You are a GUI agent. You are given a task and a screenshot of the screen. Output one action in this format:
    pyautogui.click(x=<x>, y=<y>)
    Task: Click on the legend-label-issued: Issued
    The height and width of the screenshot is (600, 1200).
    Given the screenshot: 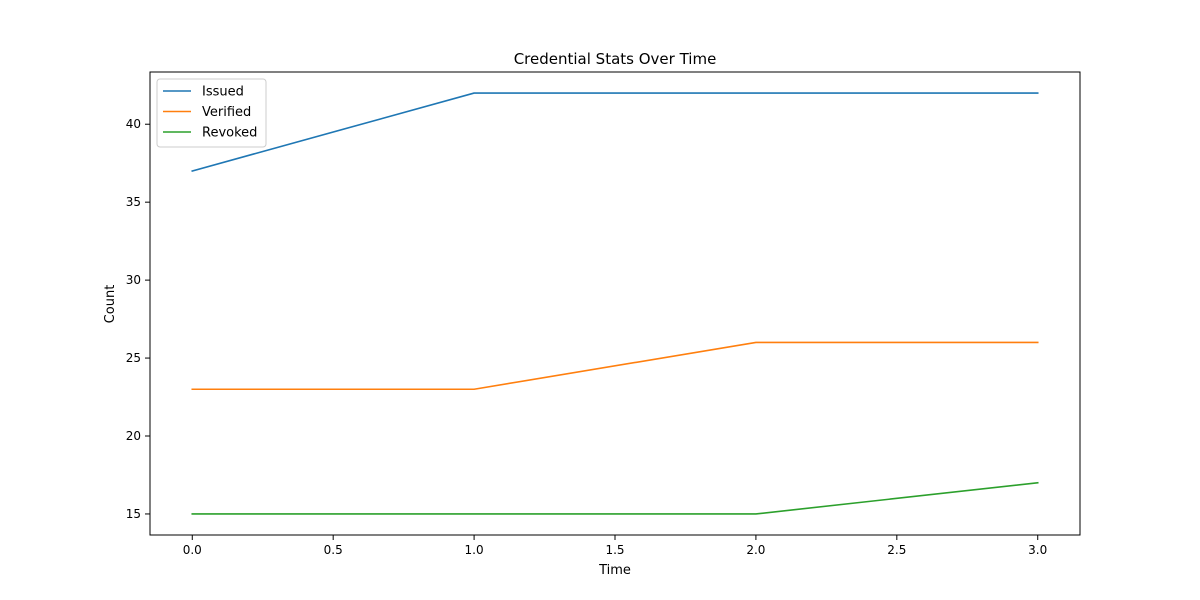 What is the action you would take?
    pyautogui.click(x=223, y=92)
    